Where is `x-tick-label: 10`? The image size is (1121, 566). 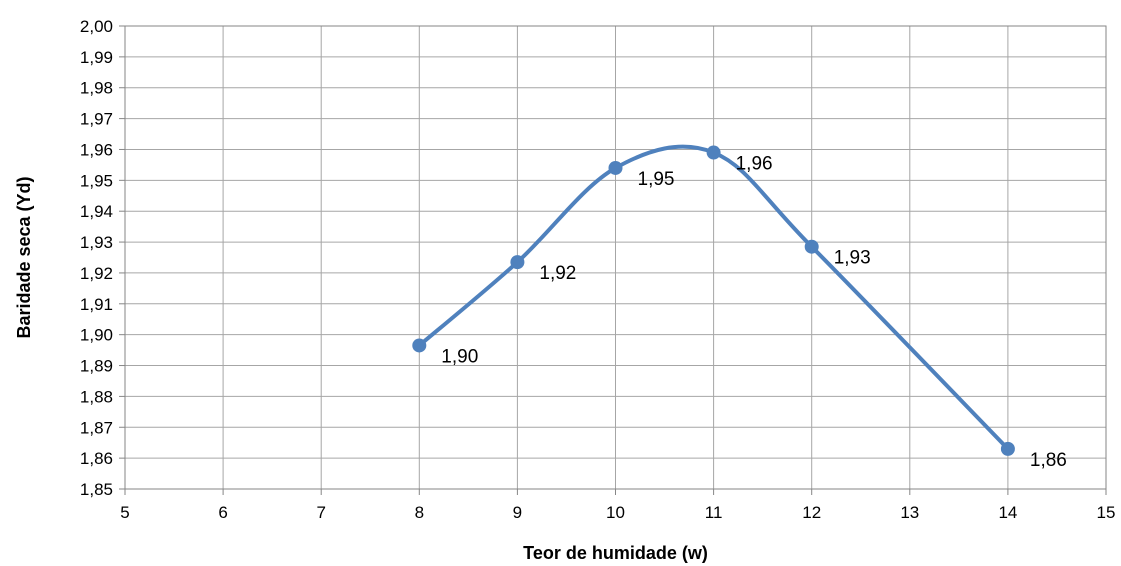 x-tick-label: 10 is located at coordinates (615, 512).